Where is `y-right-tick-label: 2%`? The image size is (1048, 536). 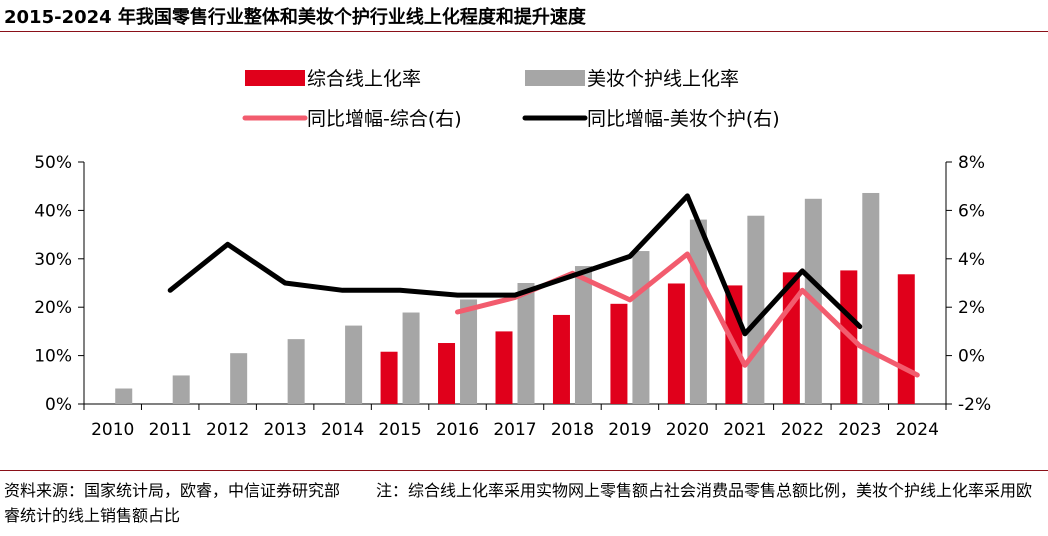
y-right-tick-label: 2% is located at coordinates (971, 308).